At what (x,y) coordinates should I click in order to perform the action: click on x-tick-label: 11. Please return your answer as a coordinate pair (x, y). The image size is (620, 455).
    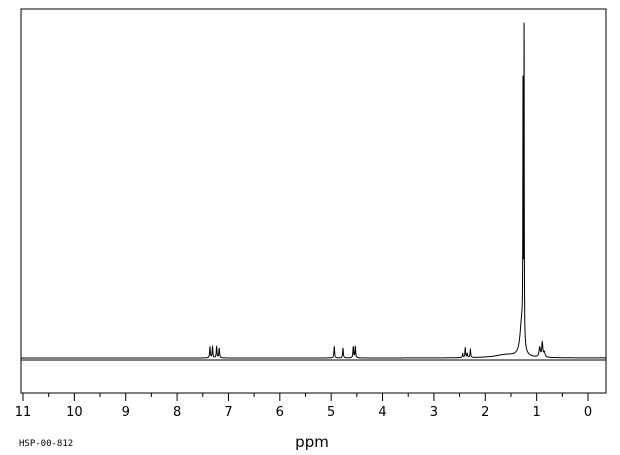
    Looking at the image, I should click on (23, 412).